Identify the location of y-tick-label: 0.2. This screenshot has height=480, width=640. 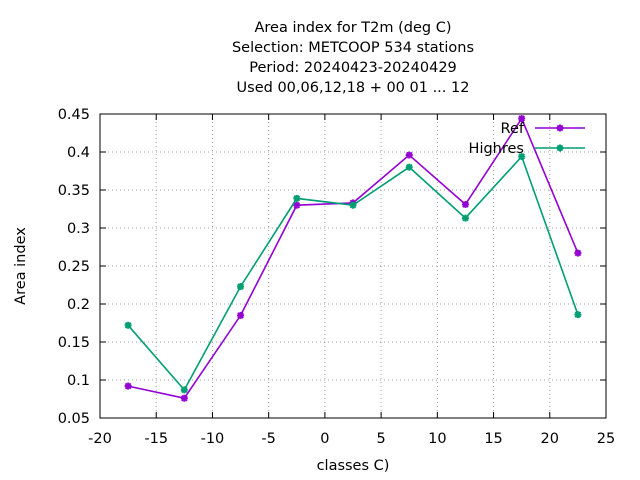
(78, 305).